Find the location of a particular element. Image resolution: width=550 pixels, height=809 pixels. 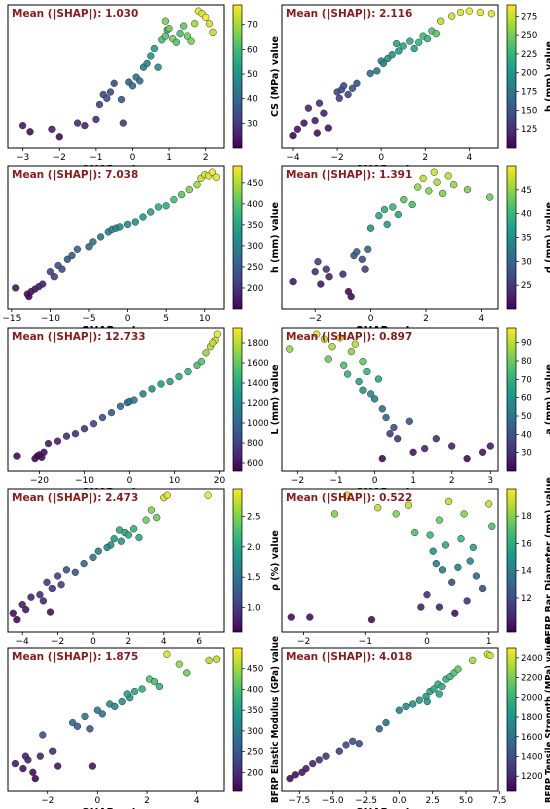

colorbar-label: BFRP Tensile Strength (MPa) value is located at coordinates (547, 719).